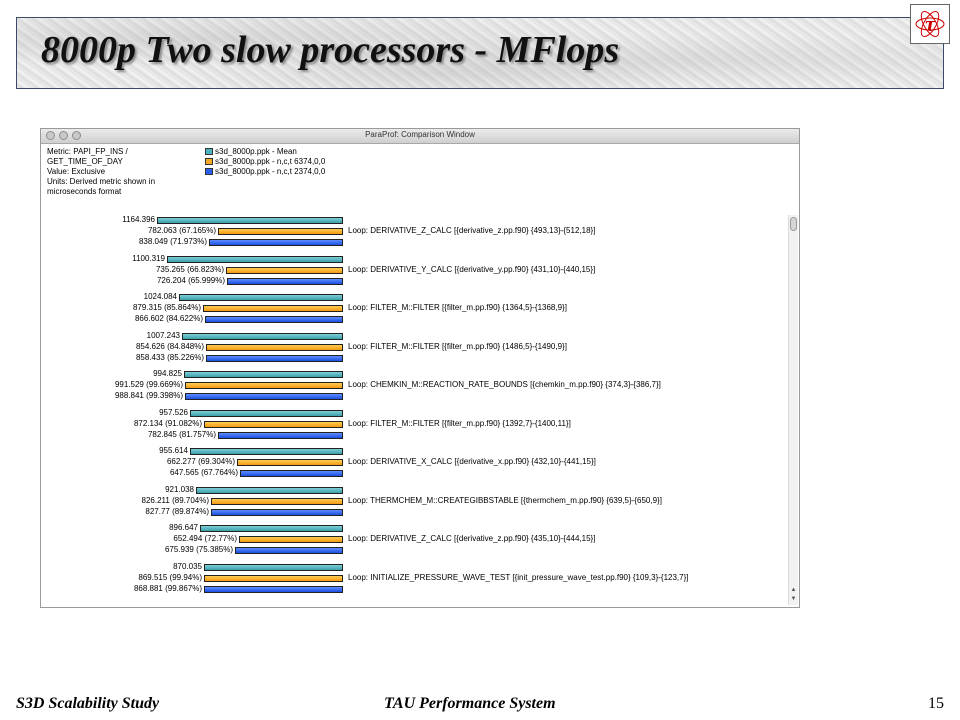  I want to click on bar-value-label: 921.038, so click(179, 489).